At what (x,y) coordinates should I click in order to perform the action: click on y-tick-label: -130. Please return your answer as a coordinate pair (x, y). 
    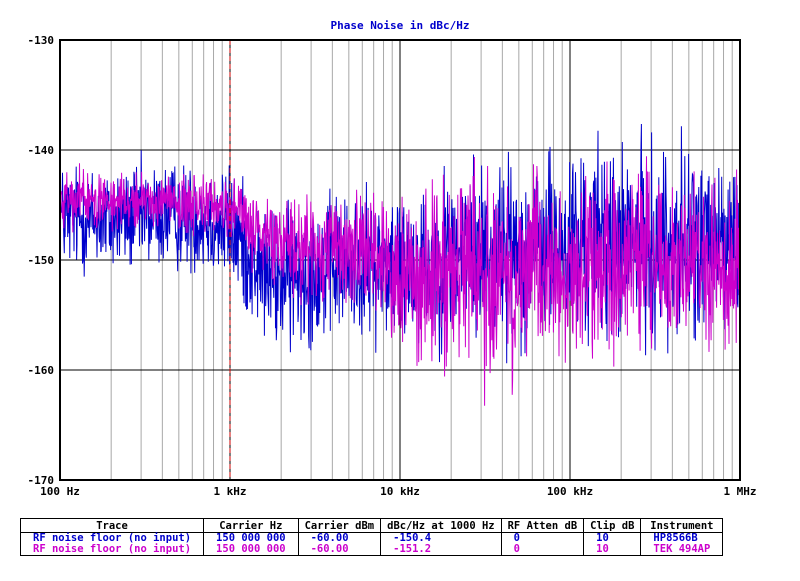
    Looking at the image, I should click on (41, 40).